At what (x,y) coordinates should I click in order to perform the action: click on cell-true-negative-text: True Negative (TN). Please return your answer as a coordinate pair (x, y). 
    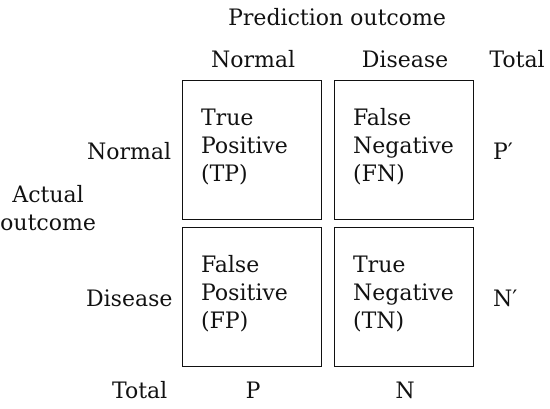
    Looking at the image, I should click on (403, 294).